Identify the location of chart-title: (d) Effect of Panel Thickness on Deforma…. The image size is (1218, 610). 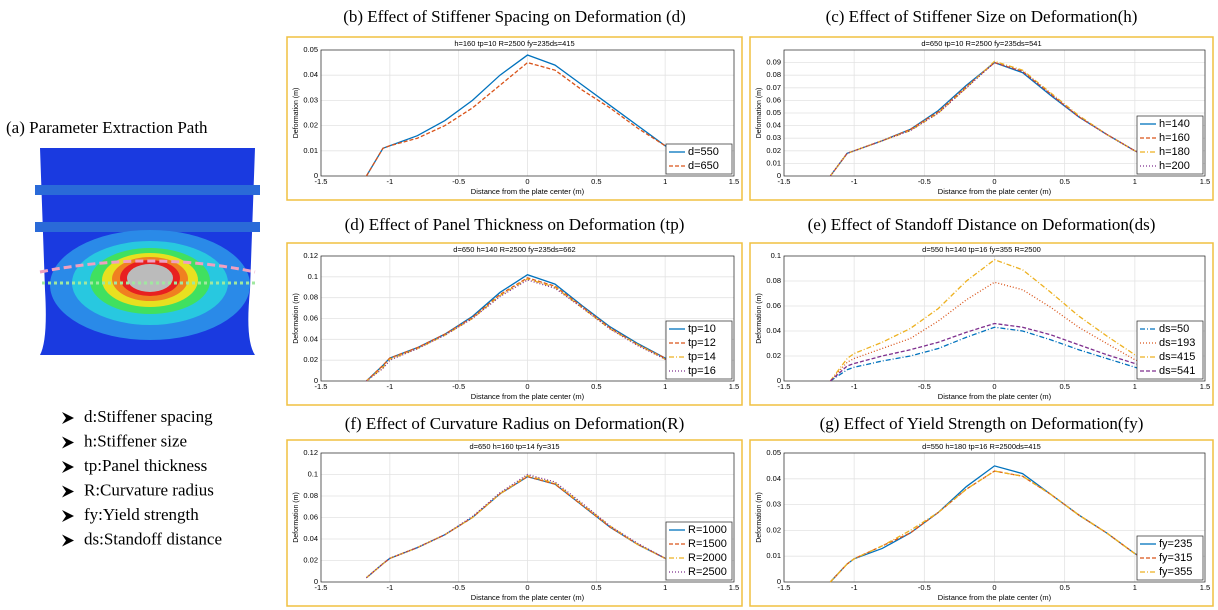
(515, 224).